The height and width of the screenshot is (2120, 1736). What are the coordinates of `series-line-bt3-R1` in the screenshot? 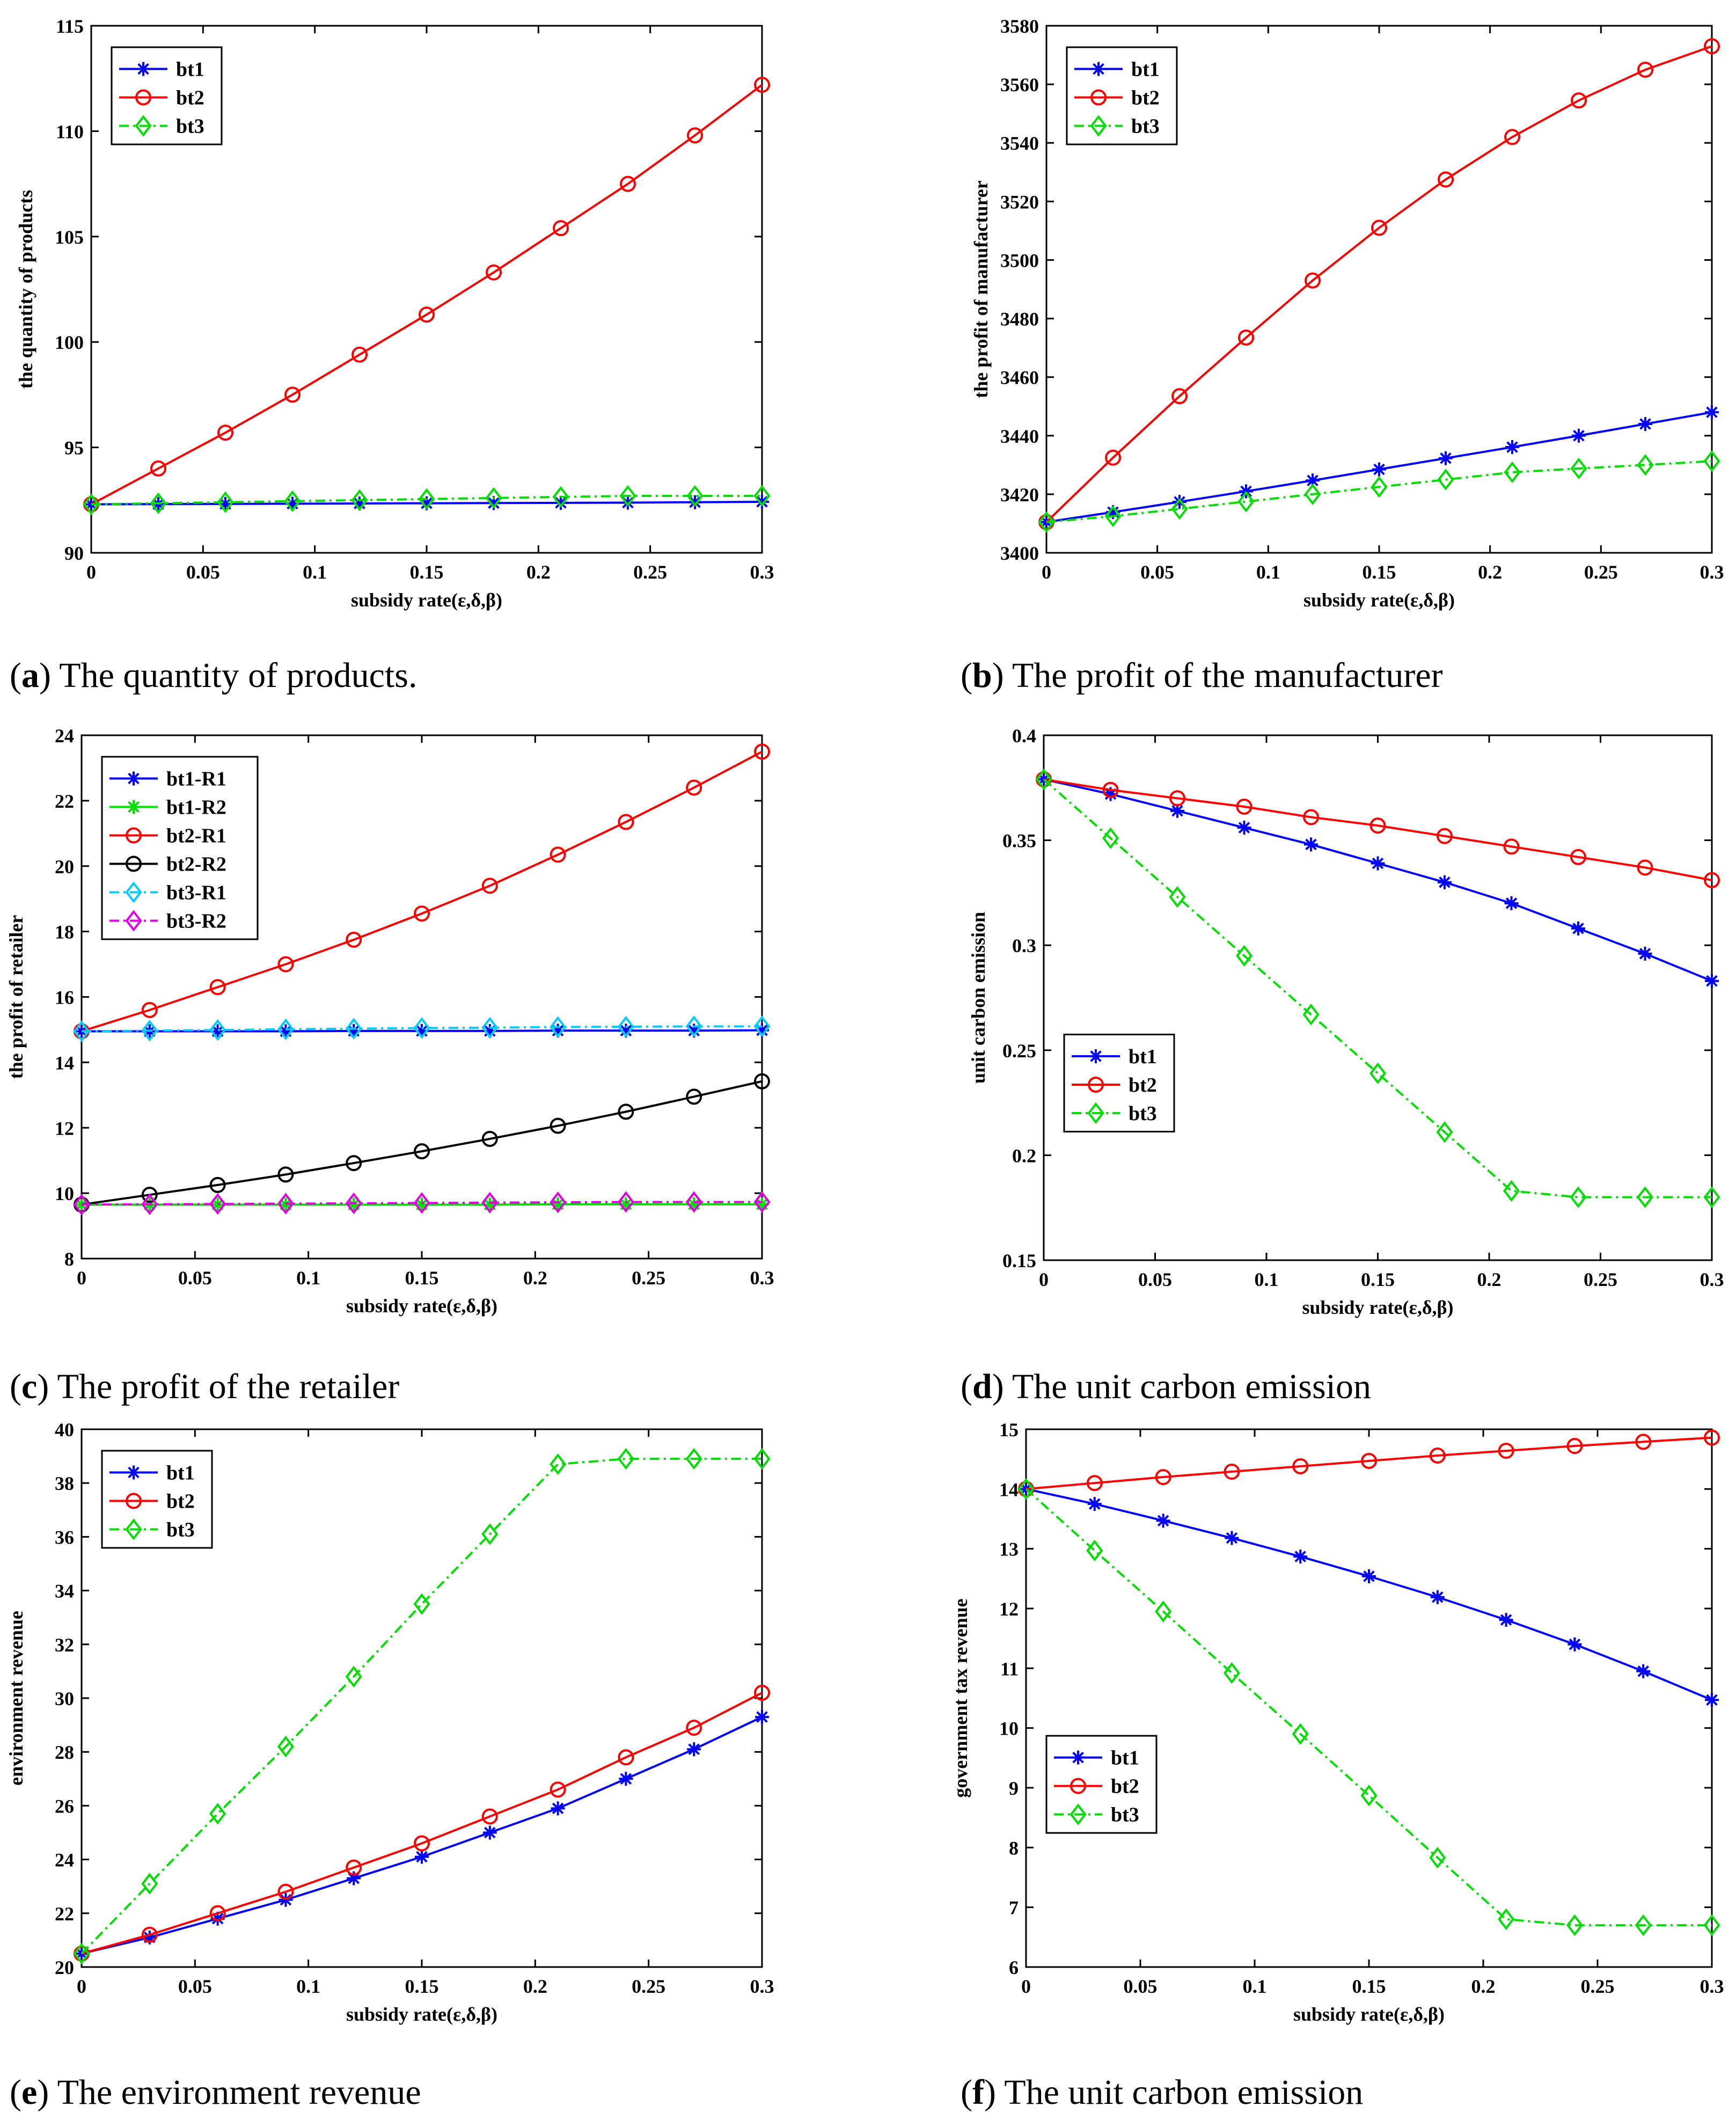 It's located at (421, 1029).